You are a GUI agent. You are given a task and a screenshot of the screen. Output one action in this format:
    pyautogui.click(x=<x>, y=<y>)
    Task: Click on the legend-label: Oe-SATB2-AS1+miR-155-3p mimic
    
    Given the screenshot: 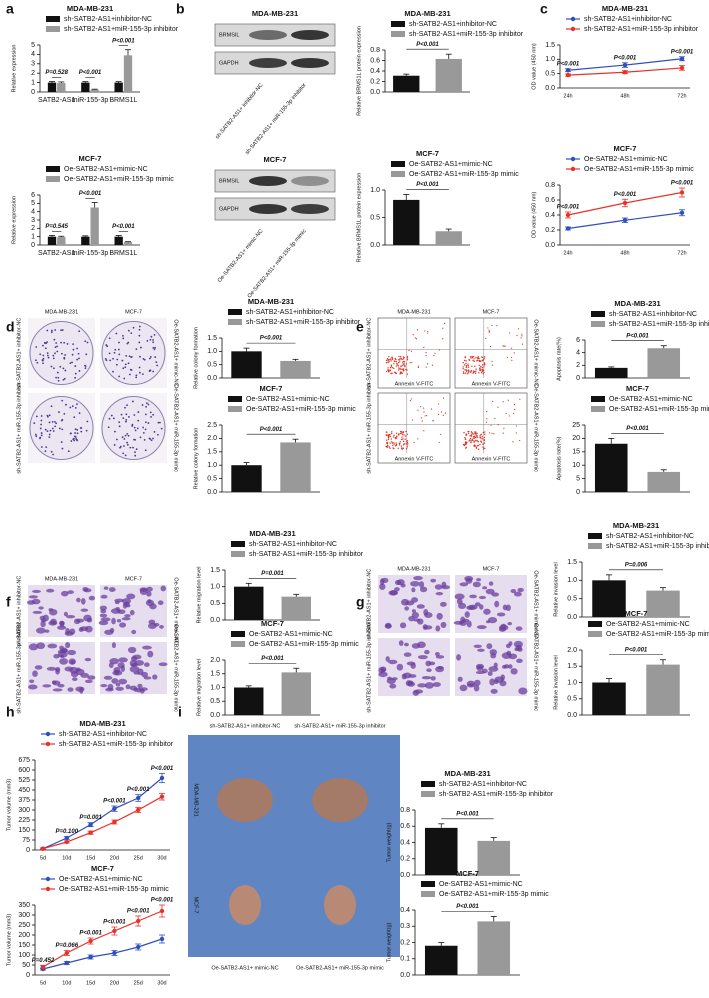 What is the action you would take?
    pyautogui.click(x=464, y=174)
    